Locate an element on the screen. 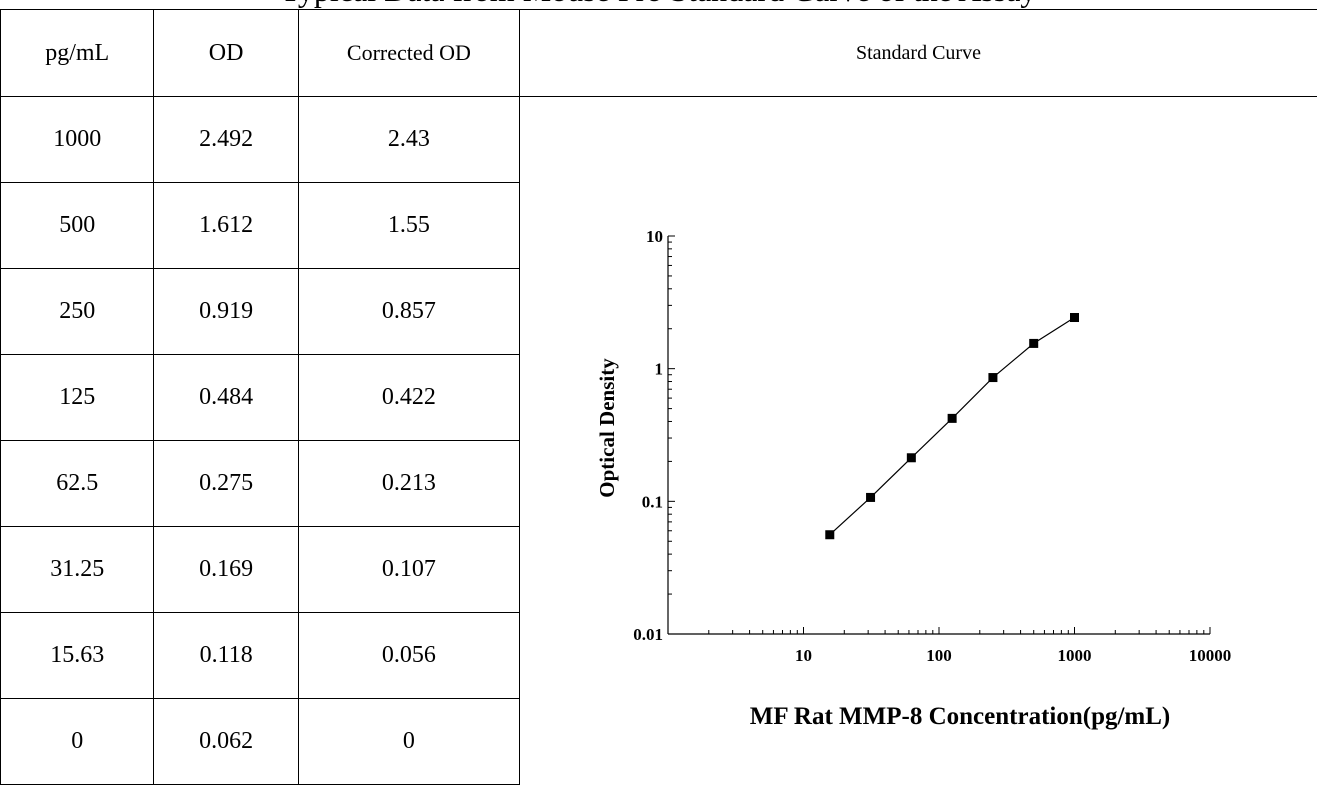 The image size is (1317, 808). cell-concentration: 500 is located at coordinates (77, 225).